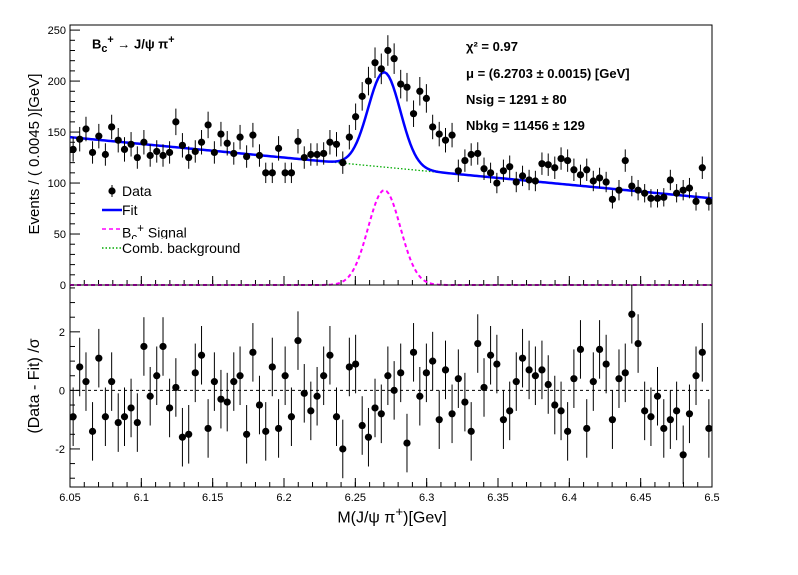 This screenshot has height=575, width=798. I want to click on bottom-ylabel-box: (Data - Fit) /σ, so click(34, 385).